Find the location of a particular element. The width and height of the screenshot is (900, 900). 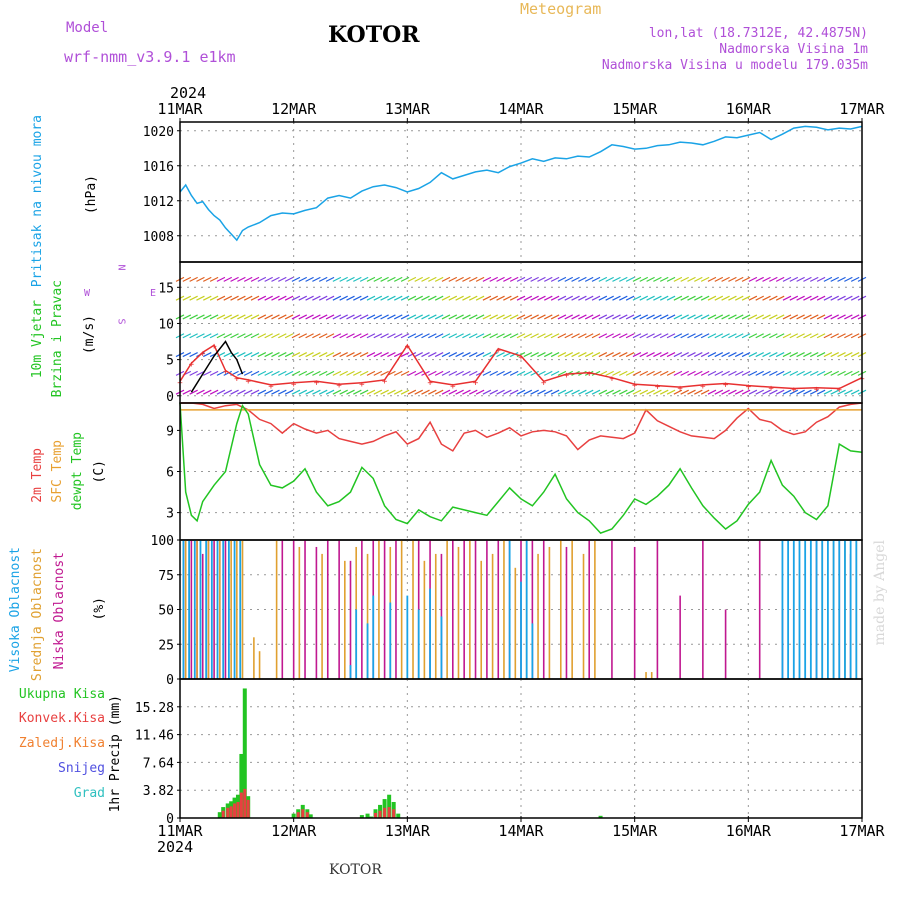

legend-convective-rain: Konvek.Kisa is located at coordinates (61, 718).